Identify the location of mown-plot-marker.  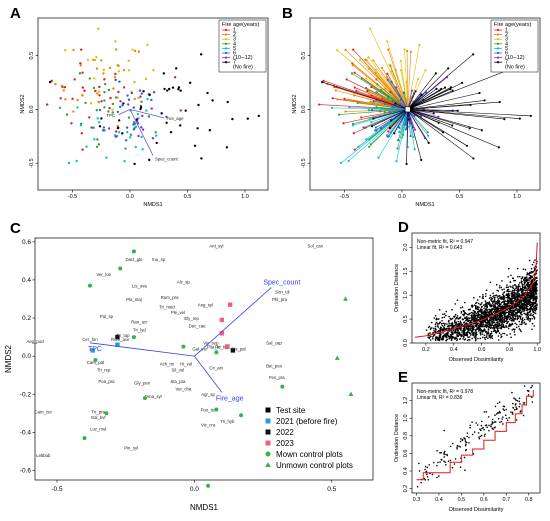
(216, 409).